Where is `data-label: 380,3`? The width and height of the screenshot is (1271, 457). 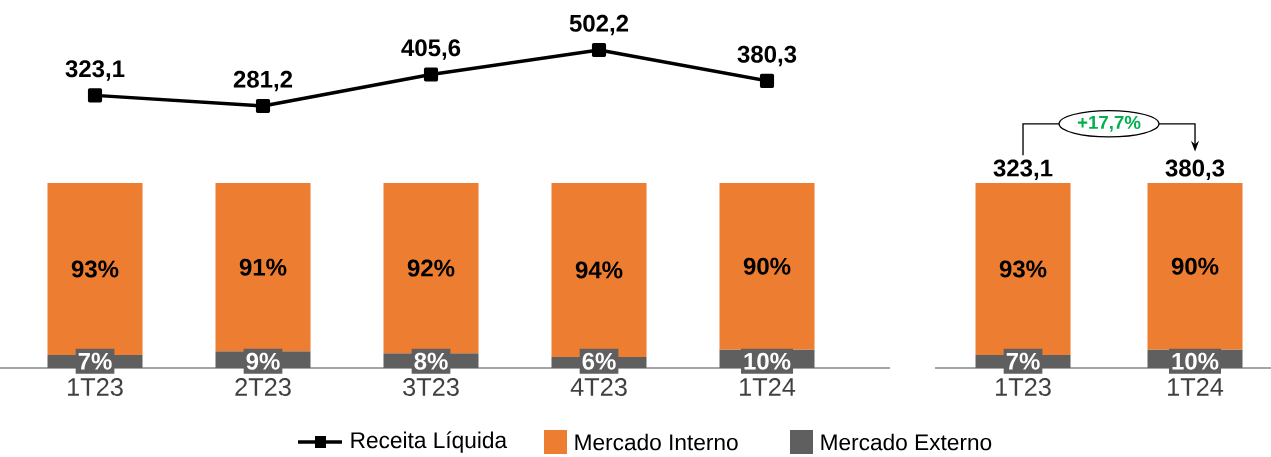
data-label: 380,3 is located at coordinates (767, 56).